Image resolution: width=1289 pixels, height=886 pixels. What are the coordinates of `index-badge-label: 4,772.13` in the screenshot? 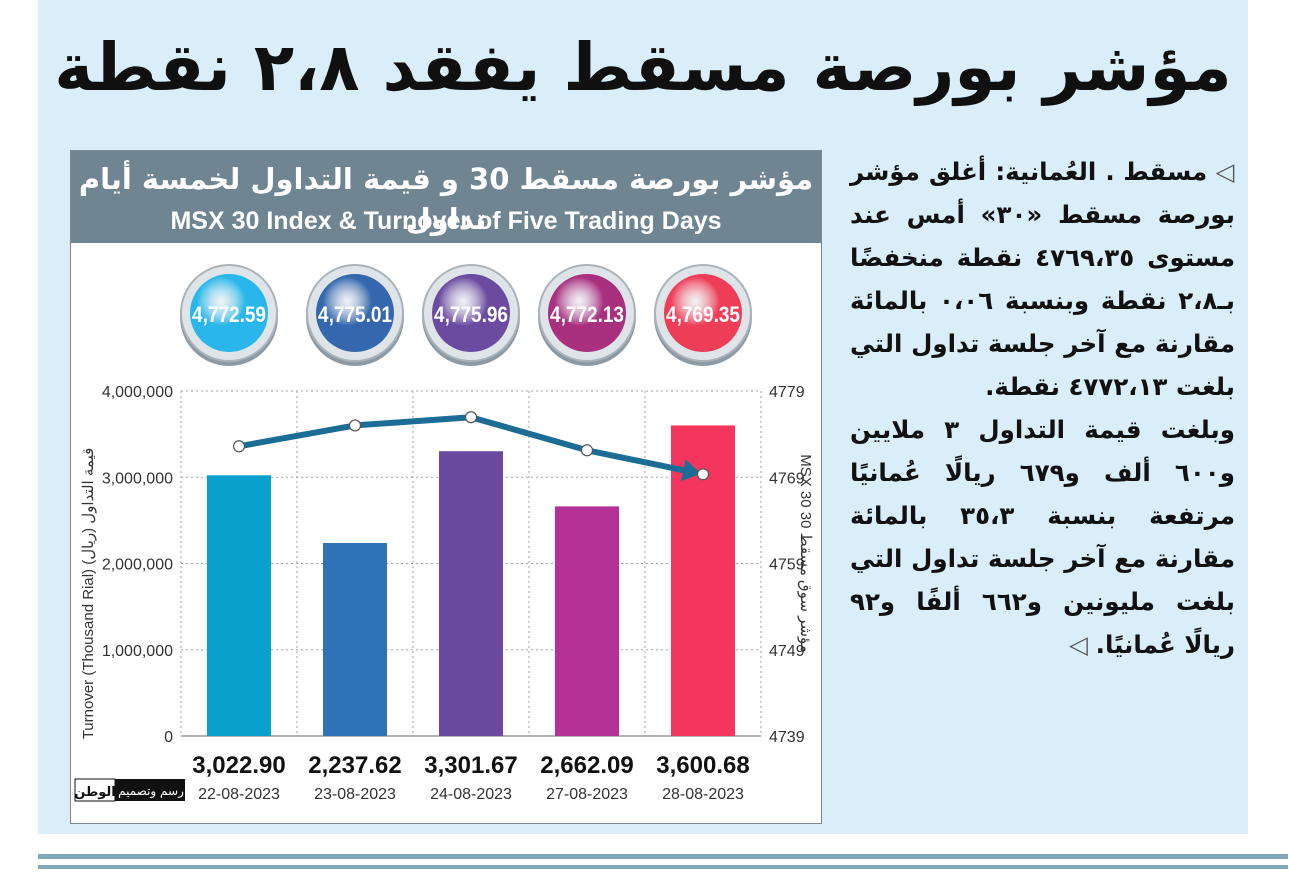 It's located at (587, 314).